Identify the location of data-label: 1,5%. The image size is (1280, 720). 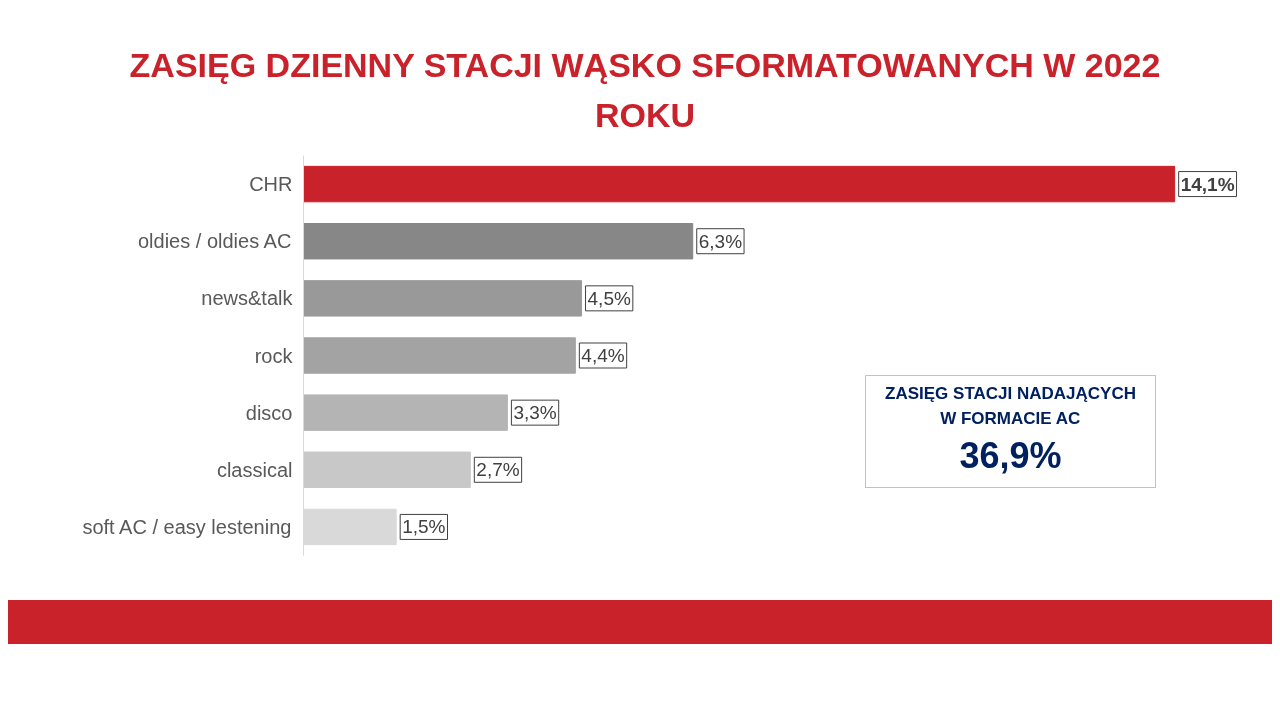
(424, 527).